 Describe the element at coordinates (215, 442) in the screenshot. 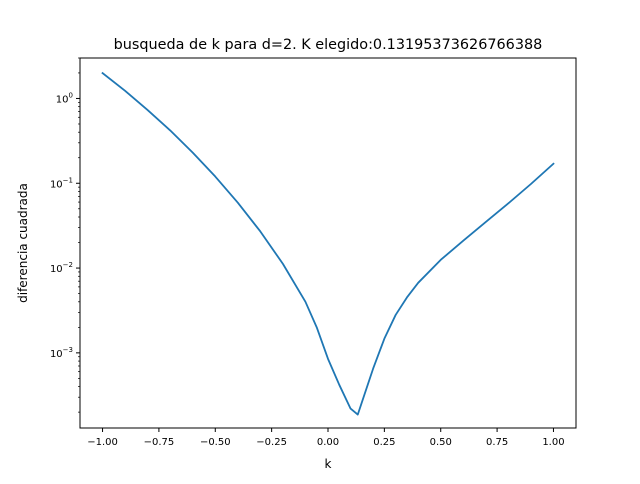

I see `x-tick-label: −0.50` at that location.